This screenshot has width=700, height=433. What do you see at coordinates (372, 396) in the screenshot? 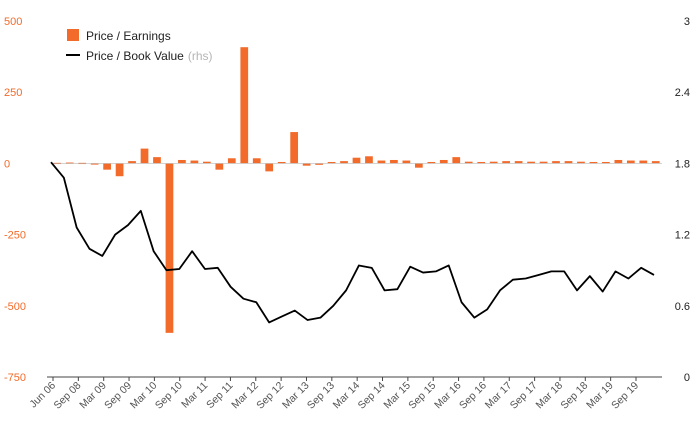
I see `x-tick-label: Sep 14` at bounding box center [372, 396].